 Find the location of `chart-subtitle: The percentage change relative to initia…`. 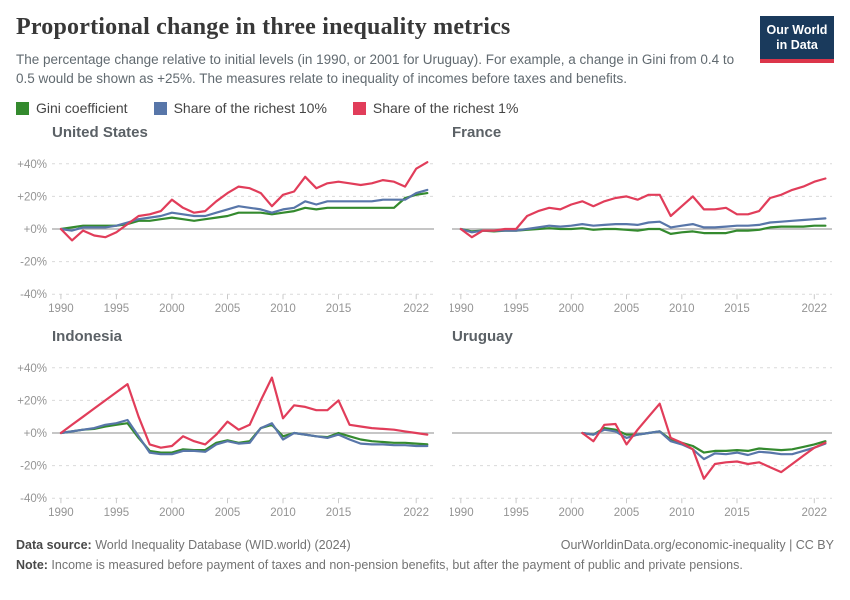

chart-subtitle: The percentage change relative to initia… is located at coordinates (375, 69).